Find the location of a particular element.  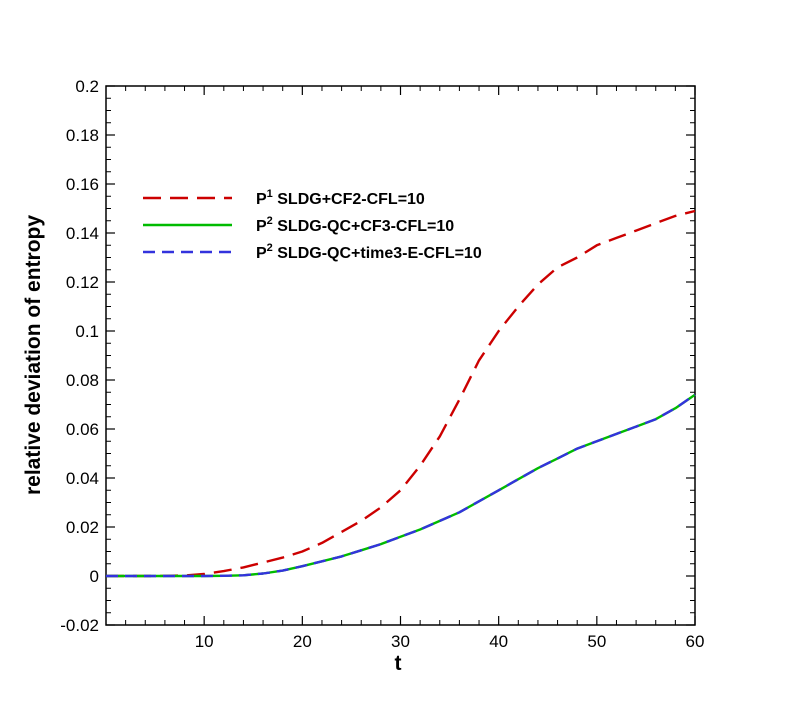

x-tick-label: 40 is located at coordinates (498, 641).